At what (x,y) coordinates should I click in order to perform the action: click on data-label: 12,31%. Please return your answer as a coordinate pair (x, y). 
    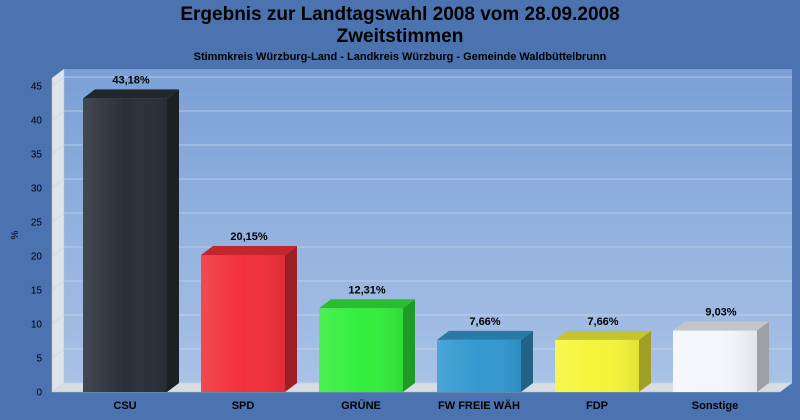
    Looking at the image, I should click on (367, 290).